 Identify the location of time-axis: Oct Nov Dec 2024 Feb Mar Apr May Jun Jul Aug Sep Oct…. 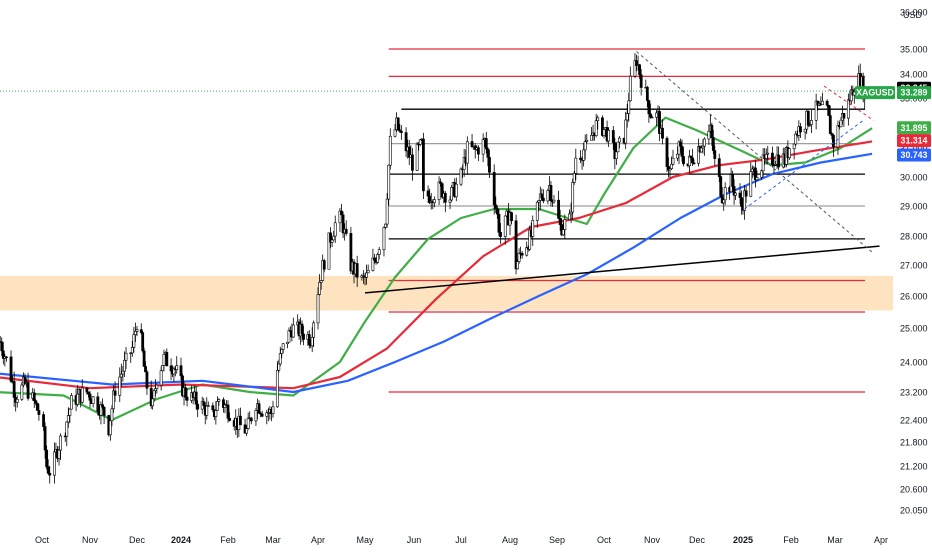
(461, 540).